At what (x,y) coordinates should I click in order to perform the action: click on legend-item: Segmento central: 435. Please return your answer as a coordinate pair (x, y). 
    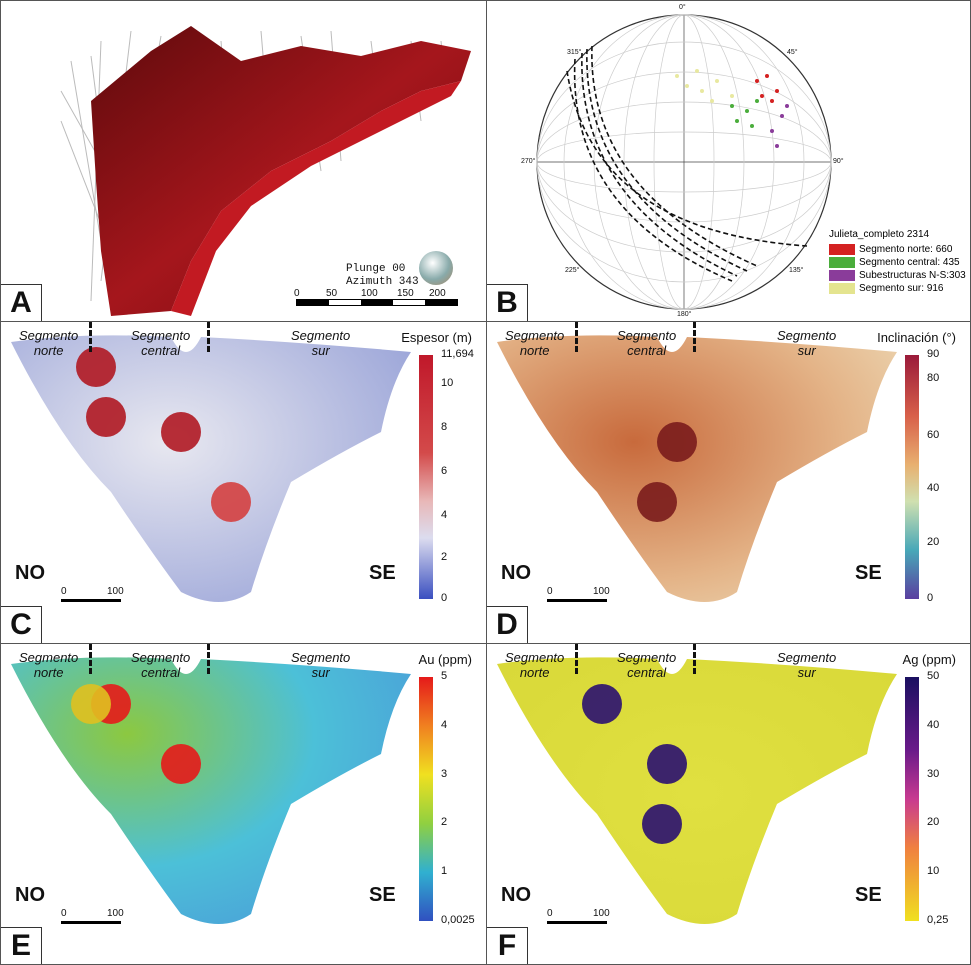
    Looking at the image, I should click on (899, 262).